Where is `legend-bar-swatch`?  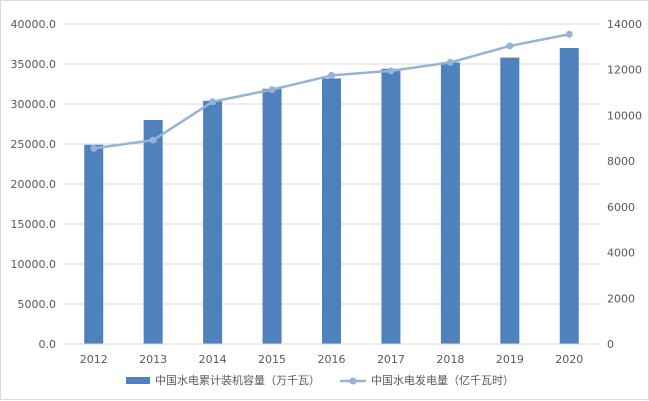 legend-bar-swatch is located at coordinates (138, 380).